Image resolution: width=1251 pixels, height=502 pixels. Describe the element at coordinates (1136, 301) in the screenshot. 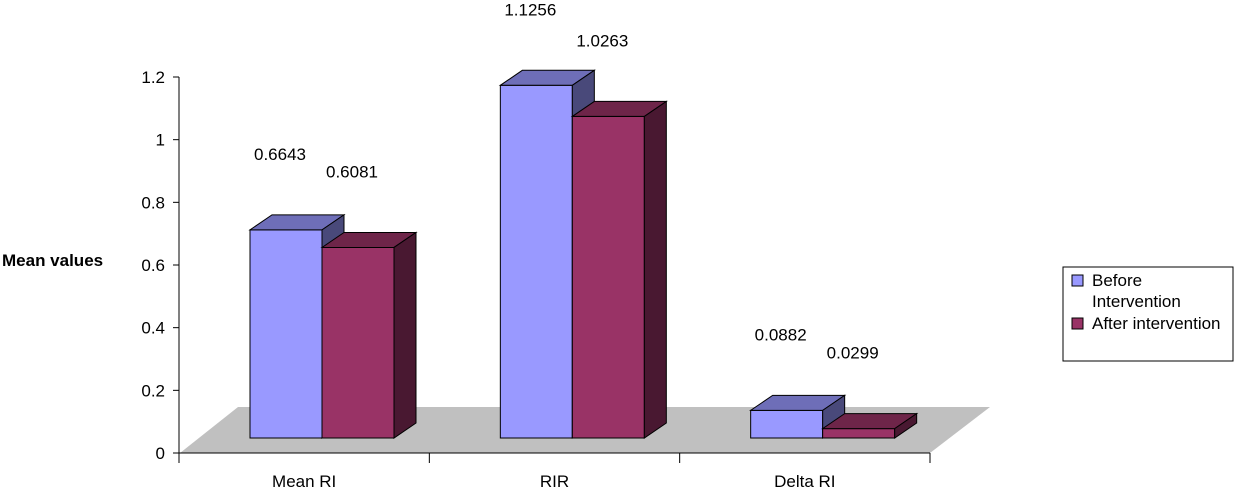

I see `legend-label-before-line2: Intervention` at that location.